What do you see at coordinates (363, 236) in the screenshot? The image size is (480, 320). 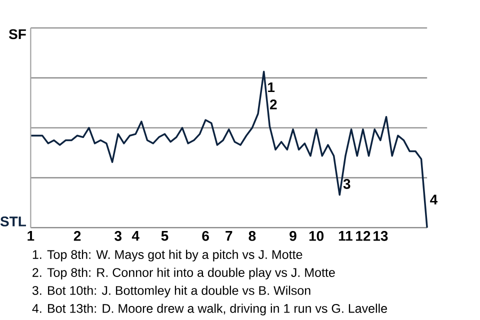 I see `x-tick-label: 12` at bounding box center [363, 236].